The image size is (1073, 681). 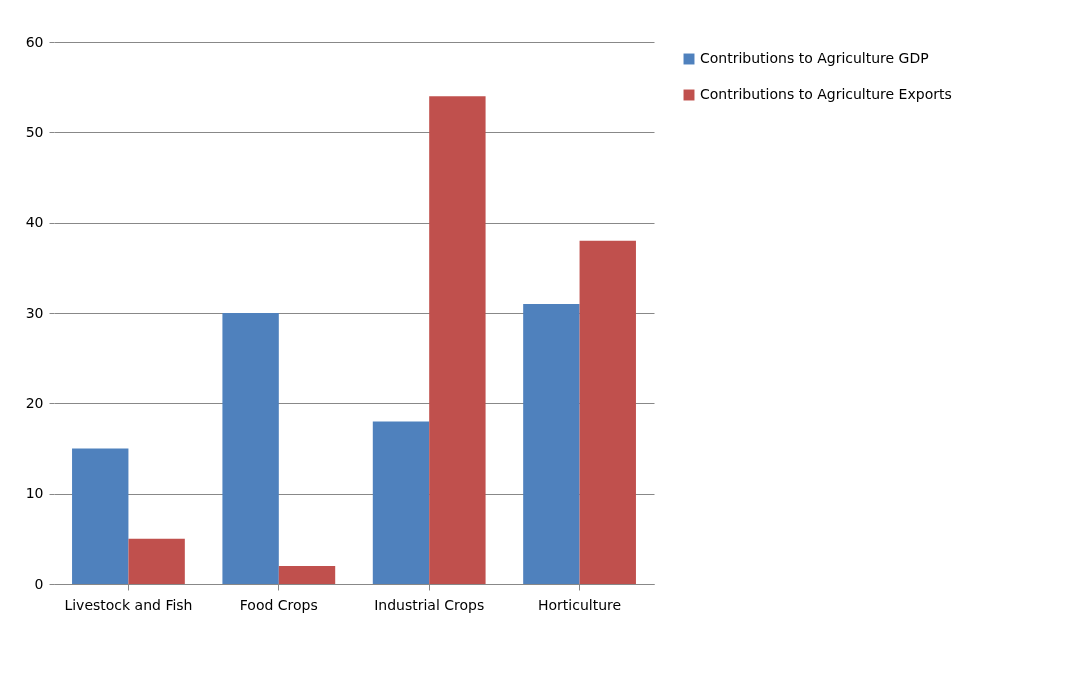 I want to click on legend-label: Contributions to Agriculture GDP, so click(x=814, y=58).